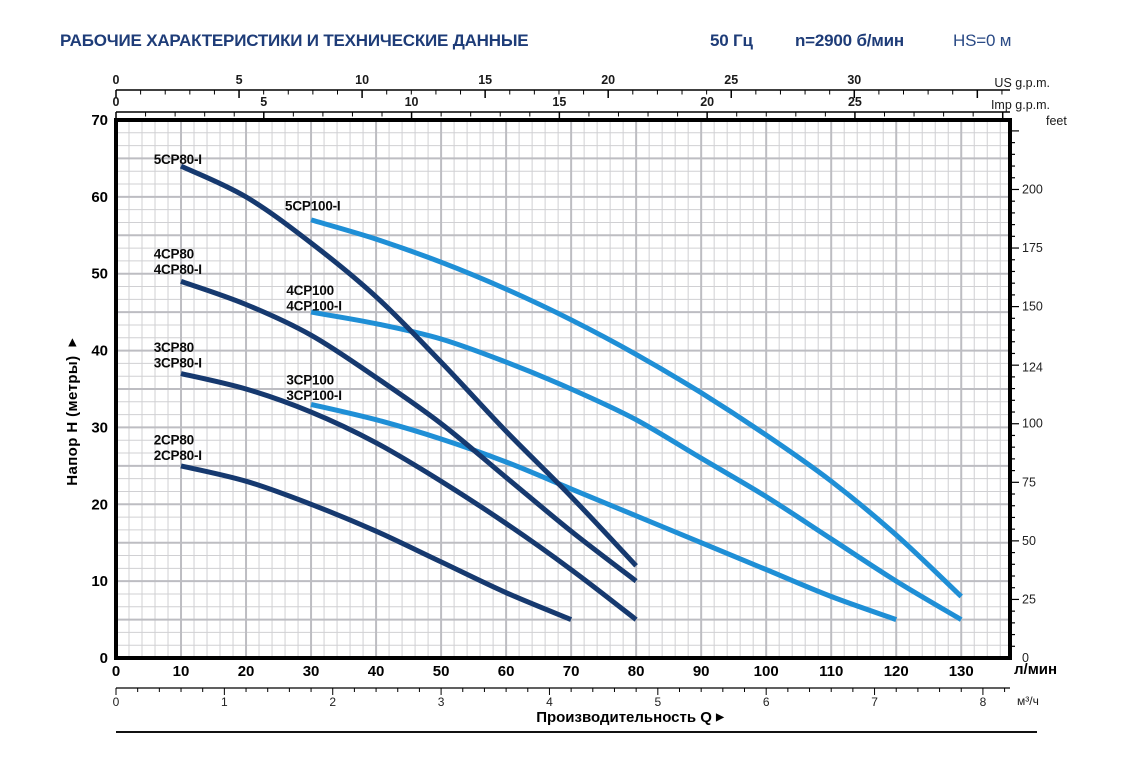 This screenshot has height=766, width=1129. I want to click on svg-text: 7, so click(874, 702).